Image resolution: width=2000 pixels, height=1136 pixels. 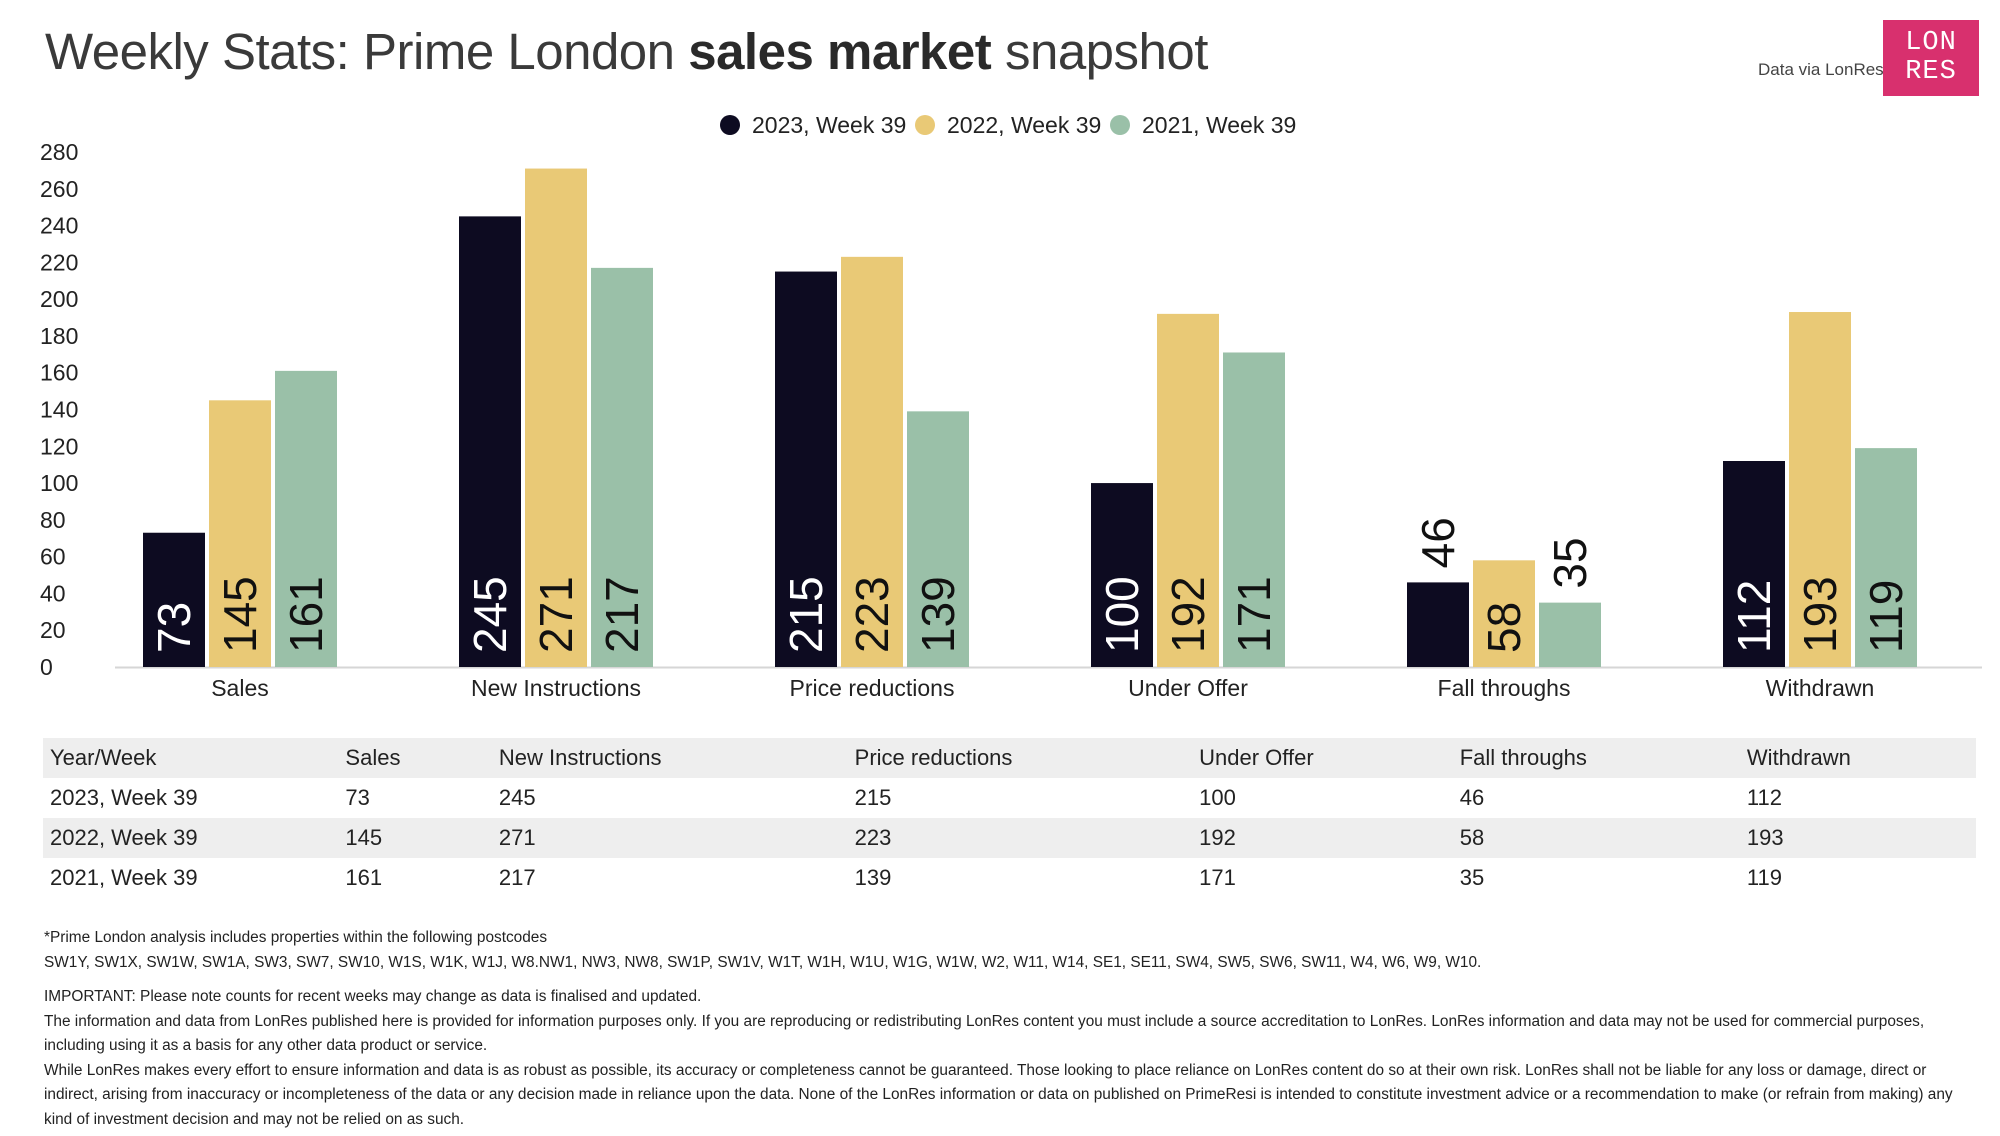 I want to click on legend-label: 2023, Week 39, so click(x=829, y=125).